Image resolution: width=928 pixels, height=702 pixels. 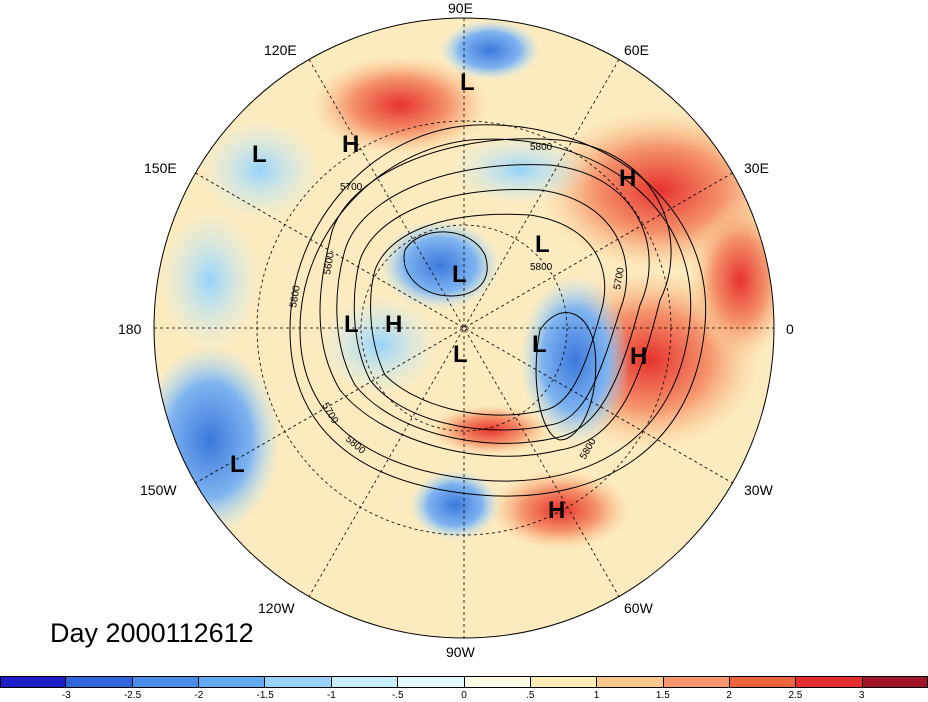 I want to click on lon-label-120w: 120W, so click(x=276, y=608).